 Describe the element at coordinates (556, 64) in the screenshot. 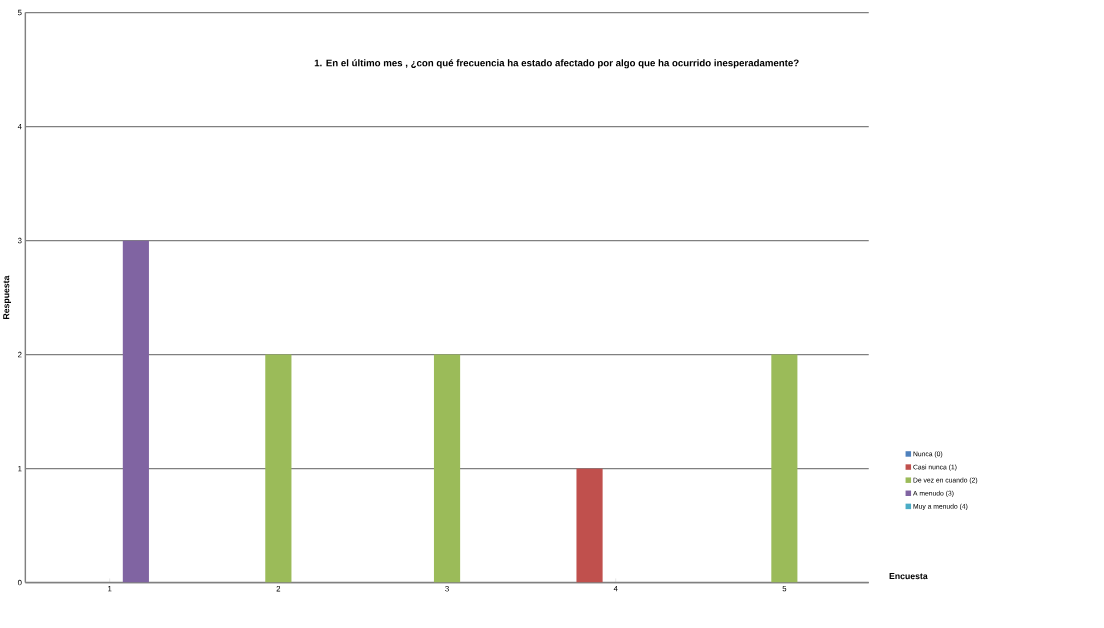

I see `text: 1. En el último mes , ¿con qué frecuencia ha estado afectado por algo que ha ocurrido inesperadamente?` at that location.